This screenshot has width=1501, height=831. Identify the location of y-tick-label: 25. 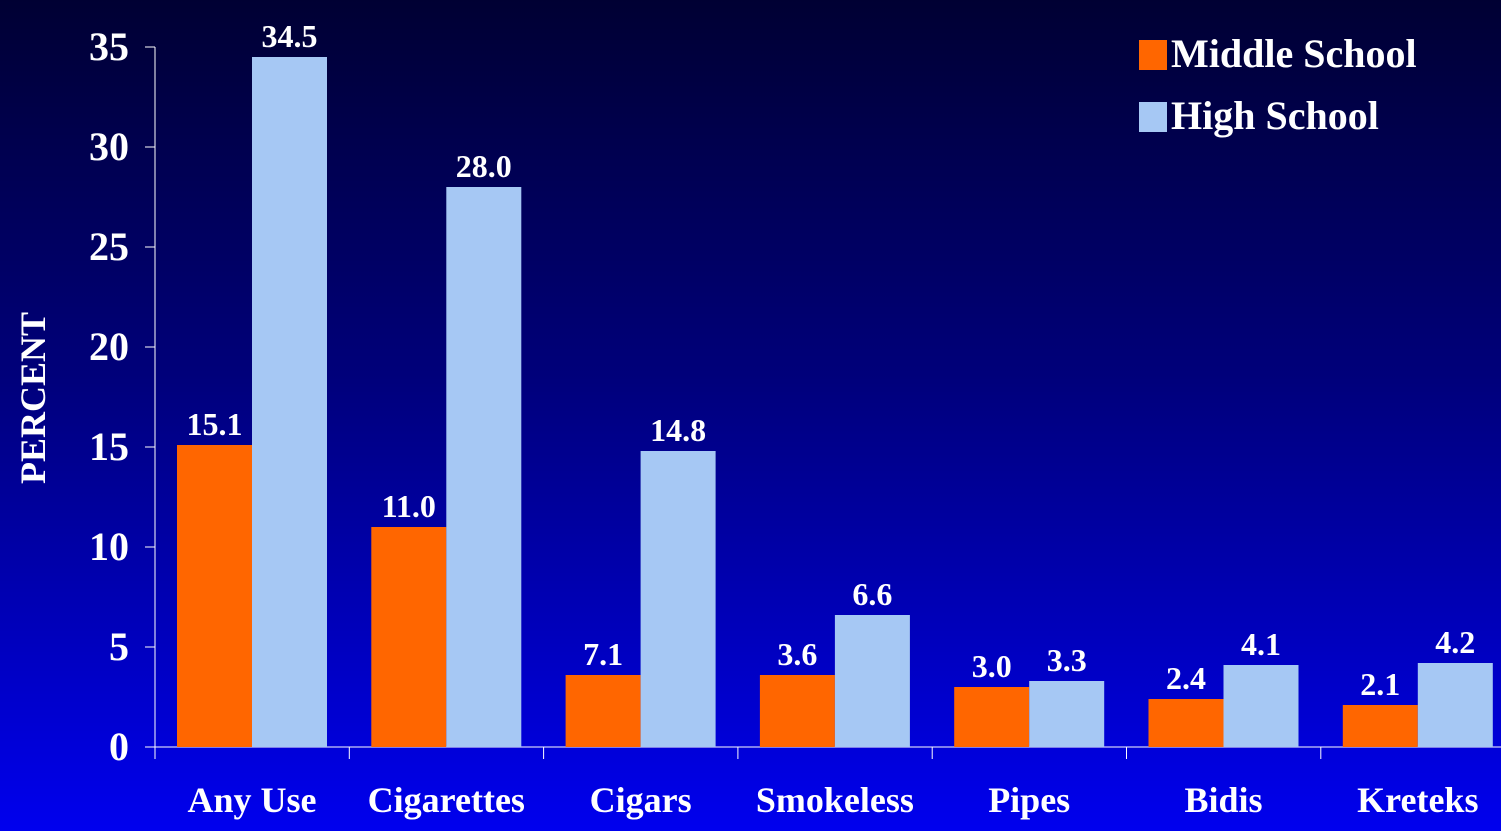
(109, 246).